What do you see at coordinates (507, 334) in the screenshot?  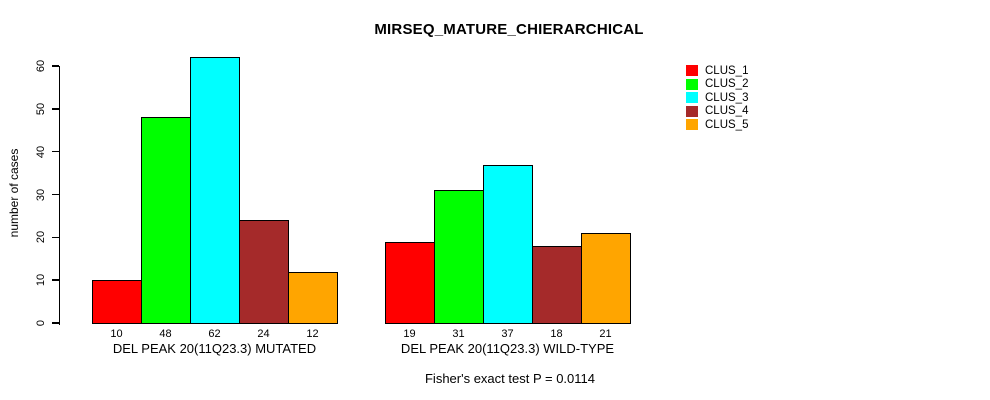 I see `bar-value-label: 37` at bounding box center [507, 334].